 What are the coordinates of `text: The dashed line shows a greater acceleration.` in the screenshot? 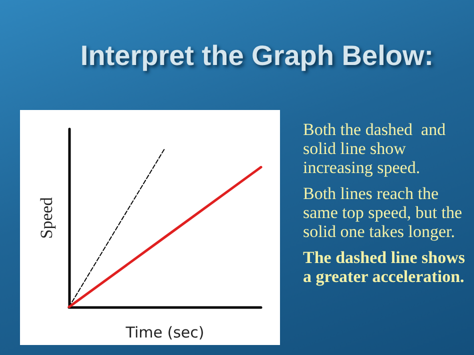 It's located at (384, 267).